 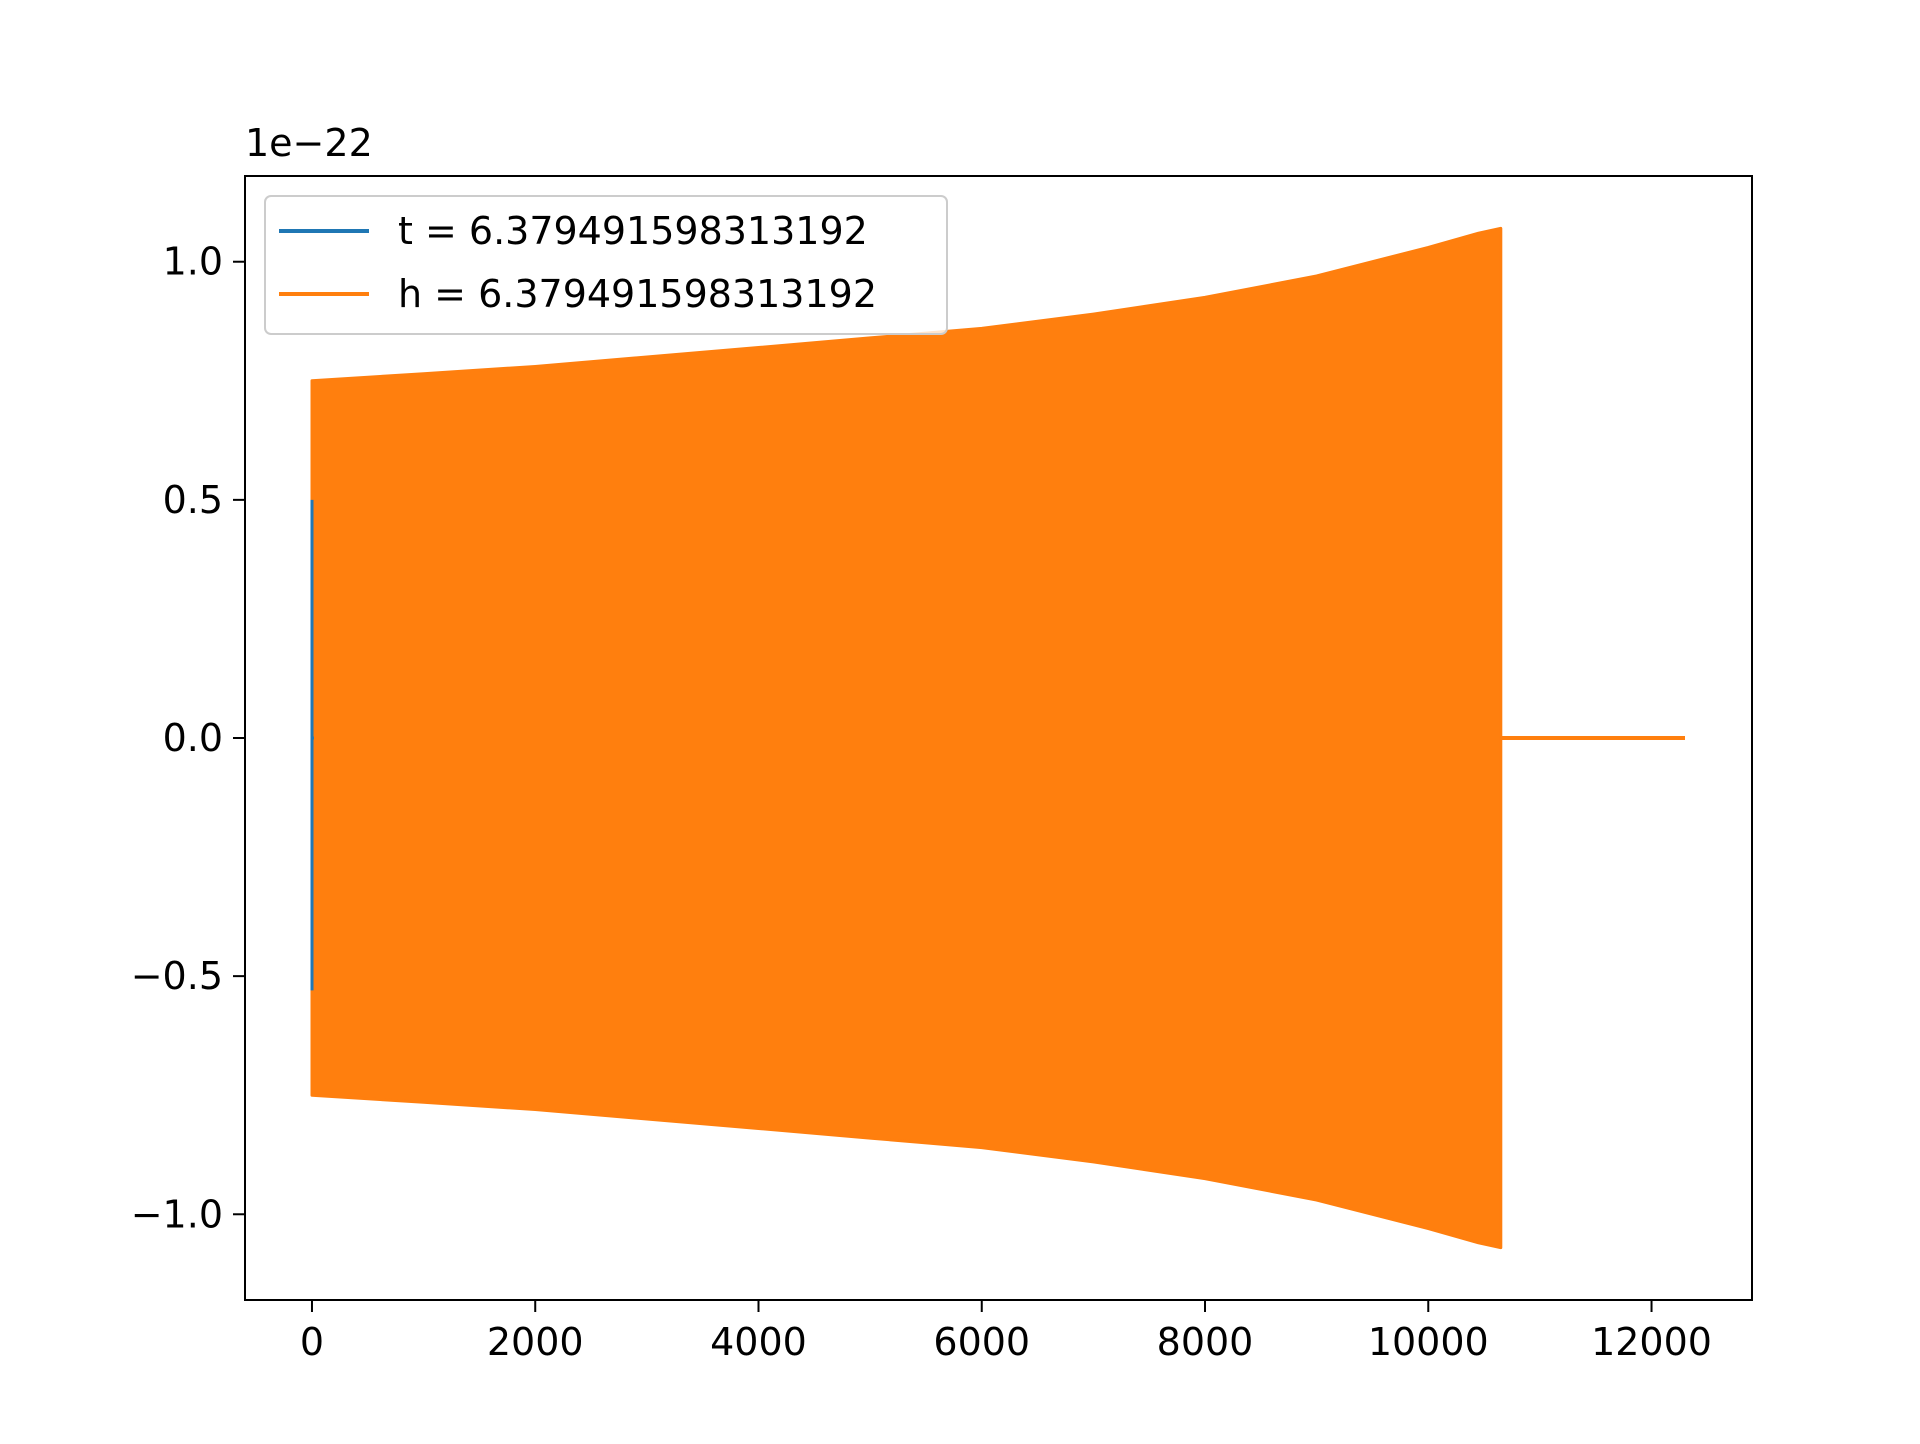 I want to click on y-axis-ticks: −1.0 −0.5 0.0 0.5 1.0, so click(x=188, y=738).